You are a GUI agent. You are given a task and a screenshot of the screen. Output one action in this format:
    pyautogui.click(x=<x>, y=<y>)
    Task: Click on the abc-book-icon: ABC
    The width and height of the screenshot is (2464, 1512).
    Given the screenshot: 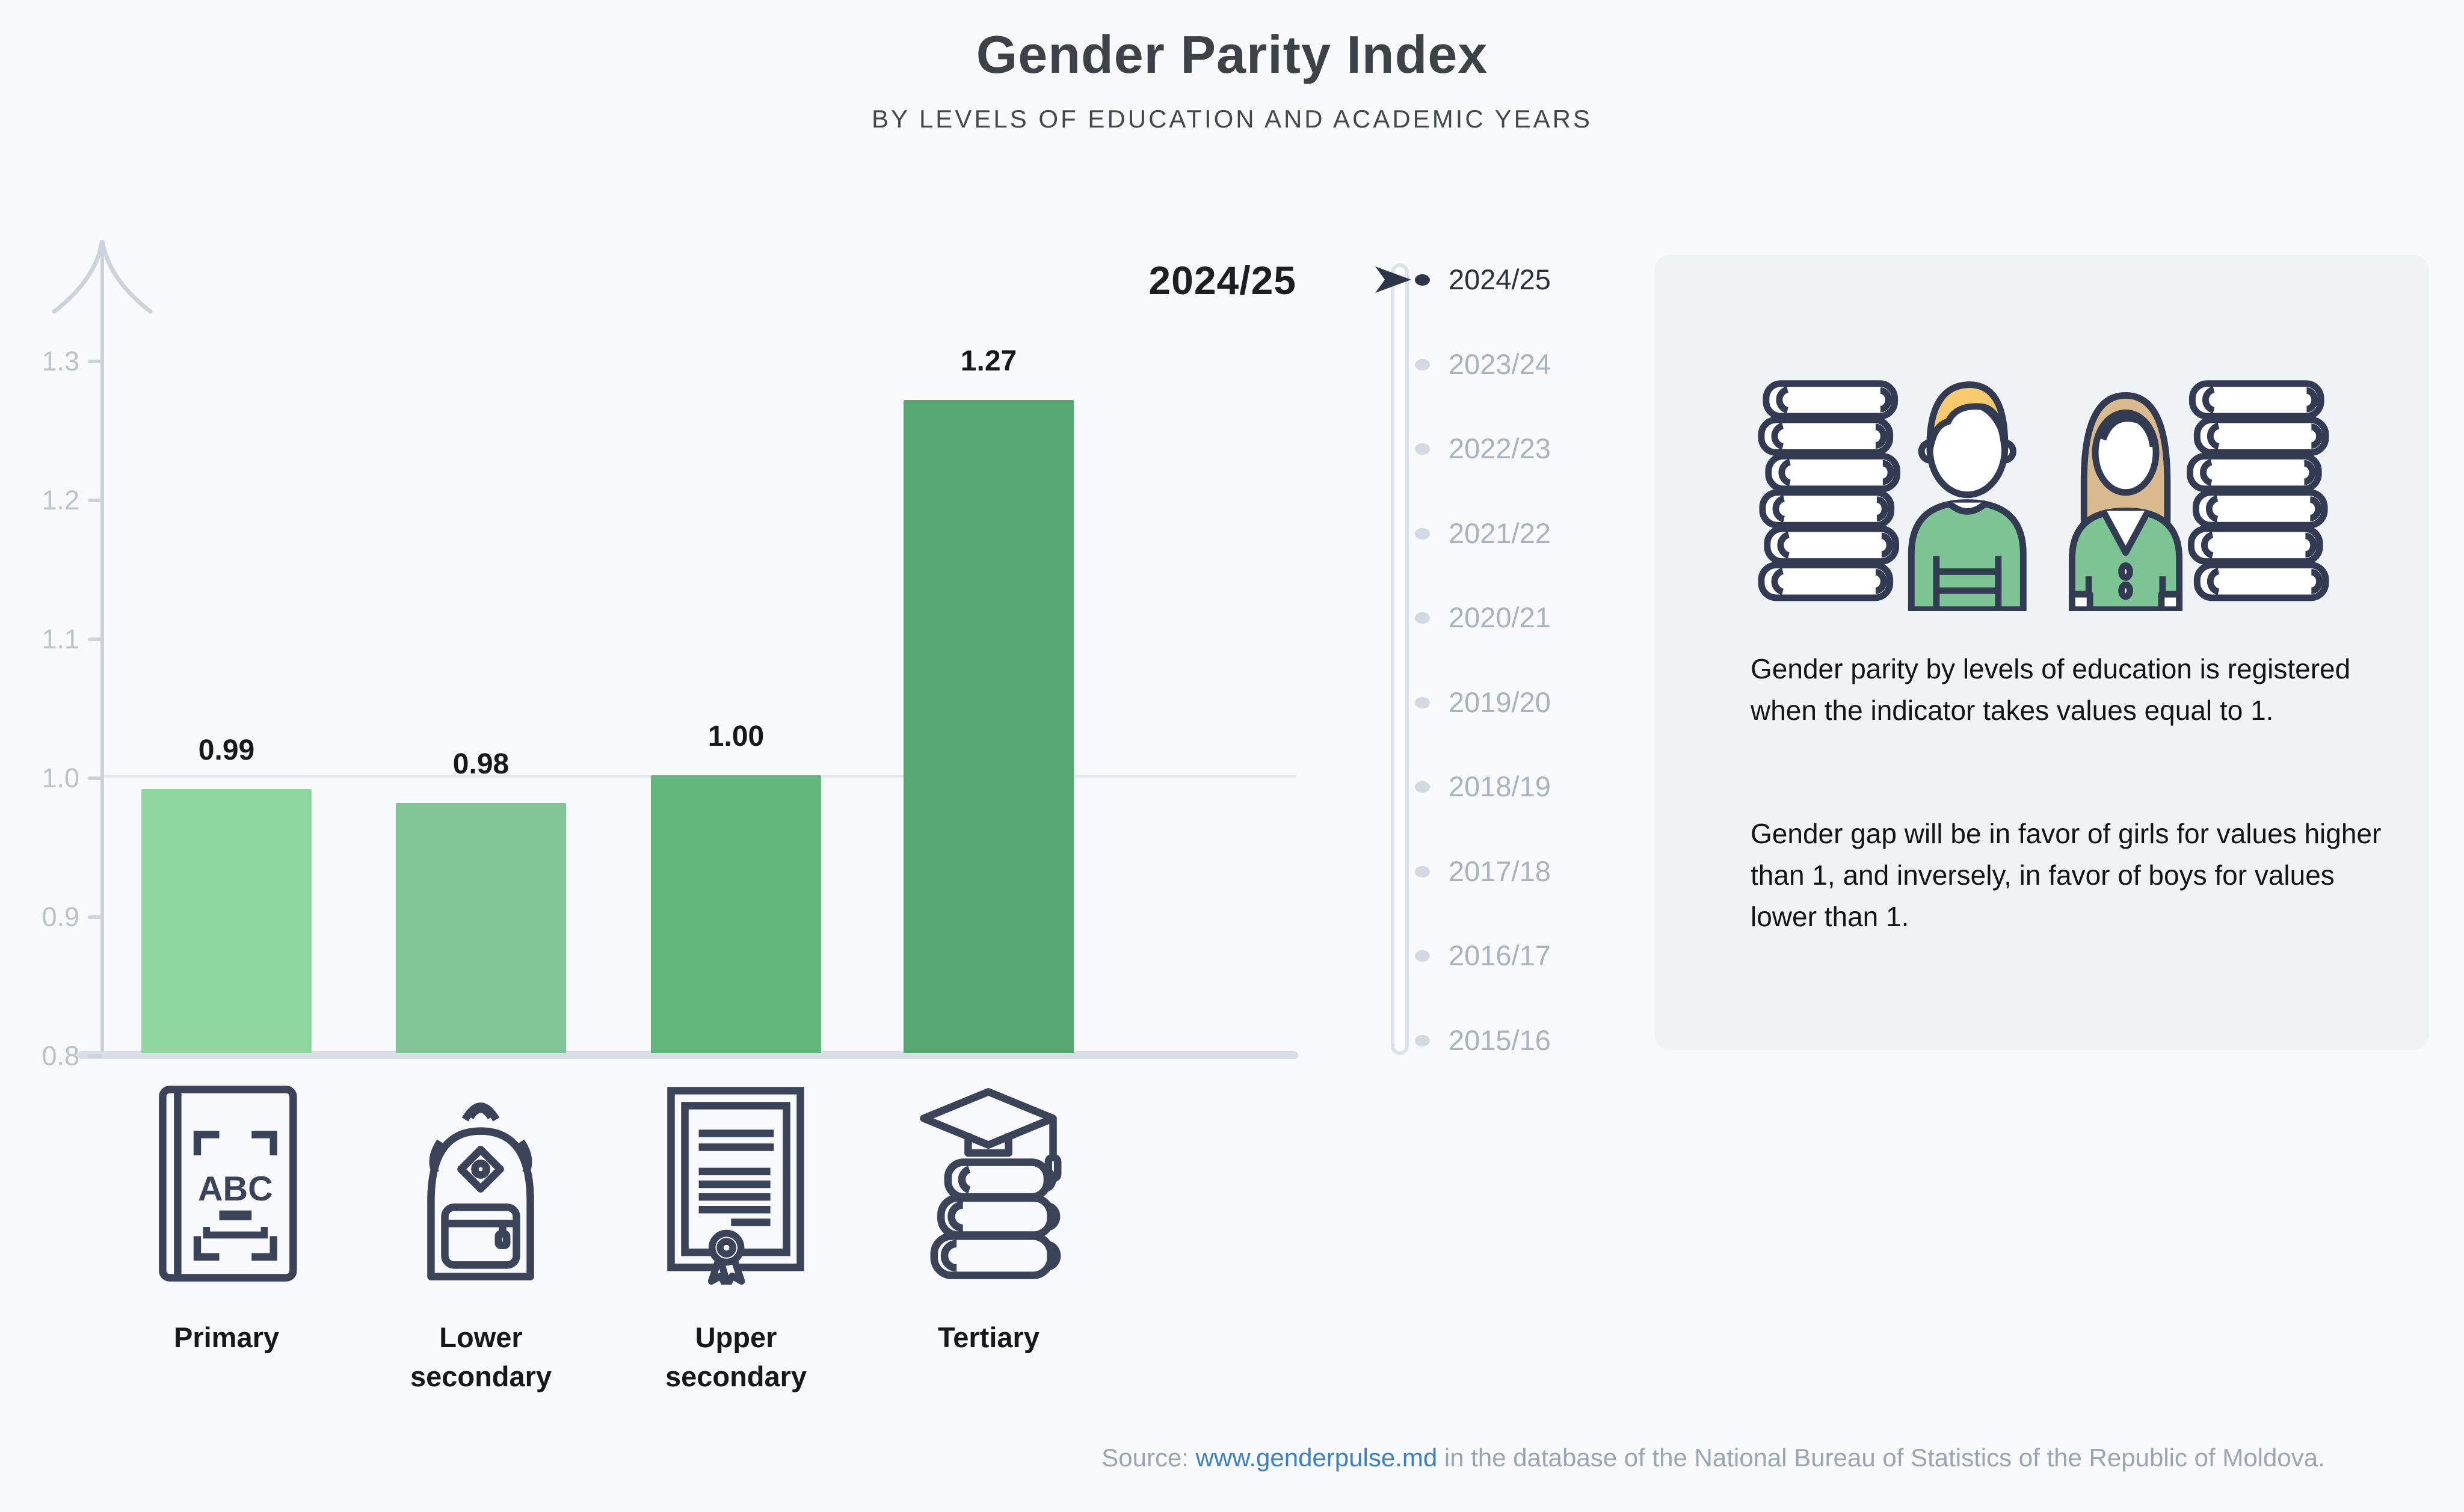 What is the action you would take?
    pyautogui.click(x=228, y=1184)
    